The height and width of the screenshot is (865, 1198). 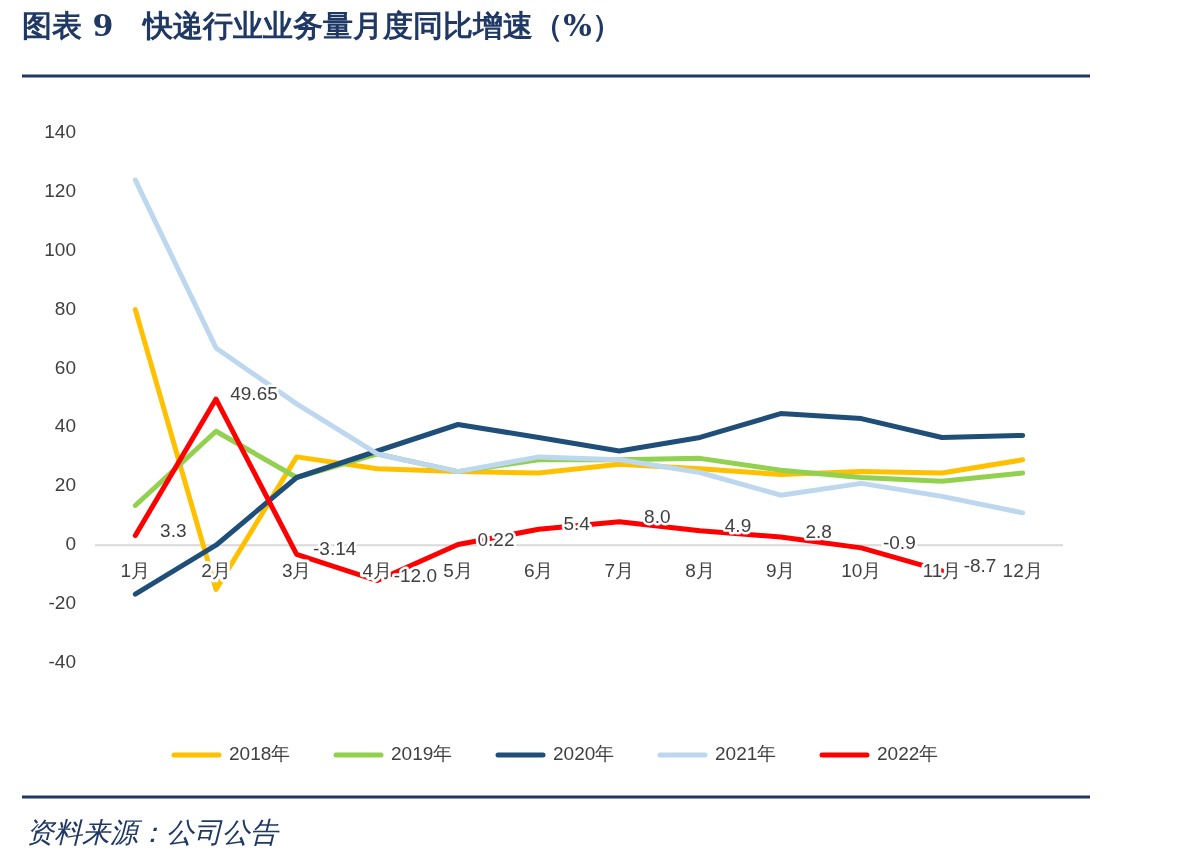 I want to click on data-label: 49.65, so click(x=254, y=394).